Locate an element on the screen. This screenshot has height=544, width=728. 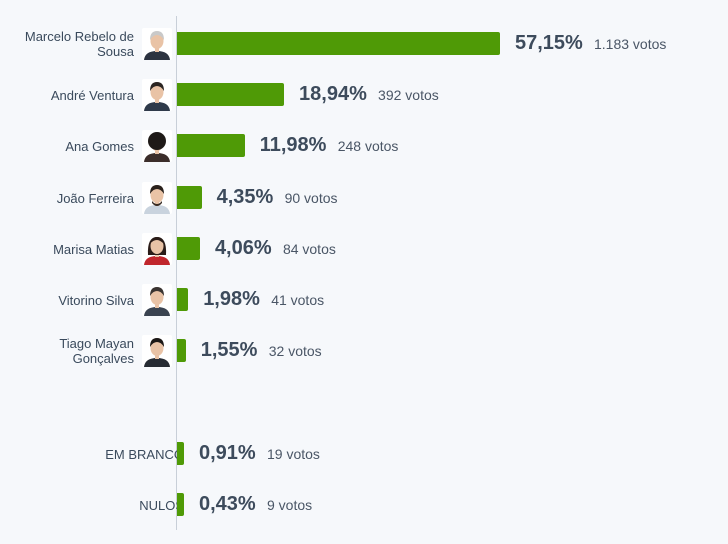
candidate-label: André Ventura is located at coordinates (92, 95).